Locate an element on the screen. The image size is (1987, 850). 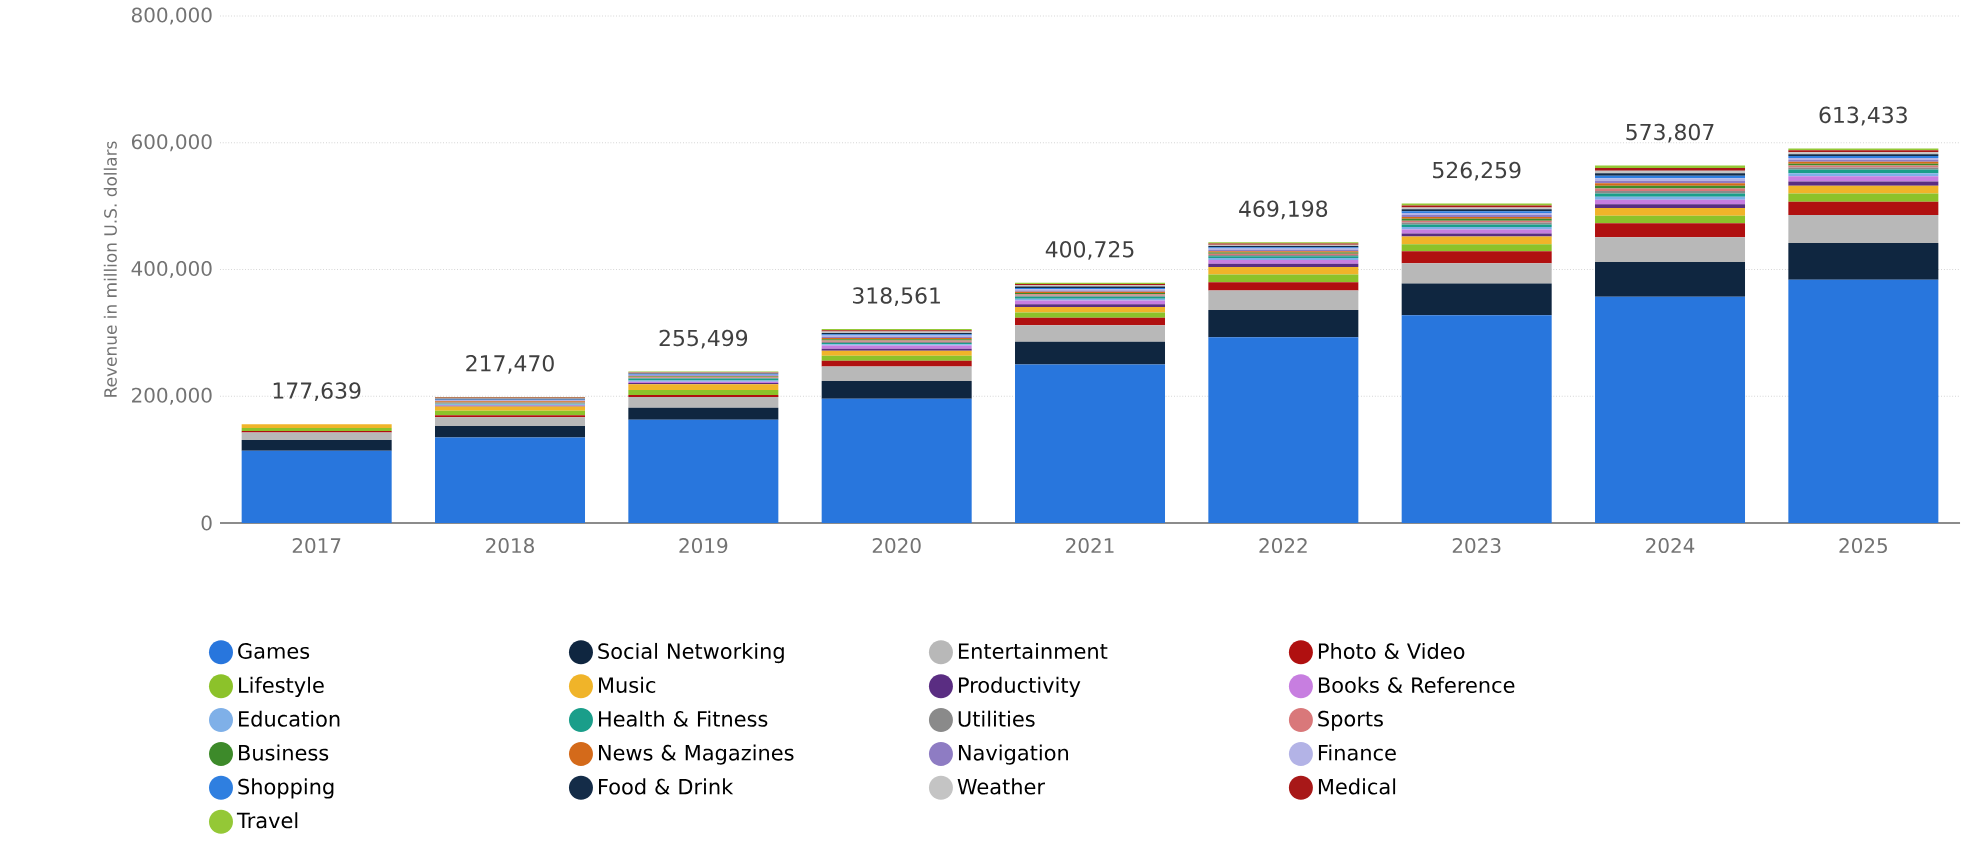
legend-label: Finance is located at coordinates (1357, 752).